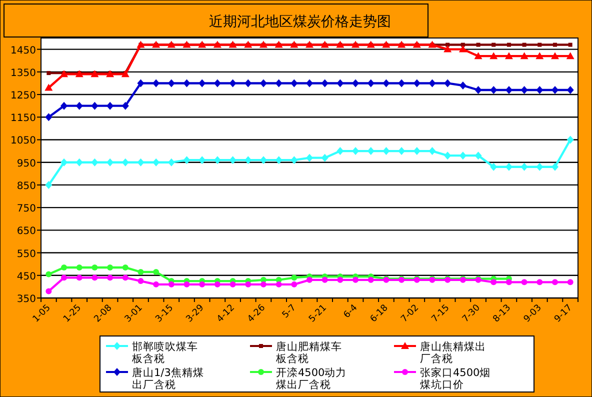  Describe the element at coordinates (26, 164) in the screenshot. I see `y-tick-label: 950` at that location.